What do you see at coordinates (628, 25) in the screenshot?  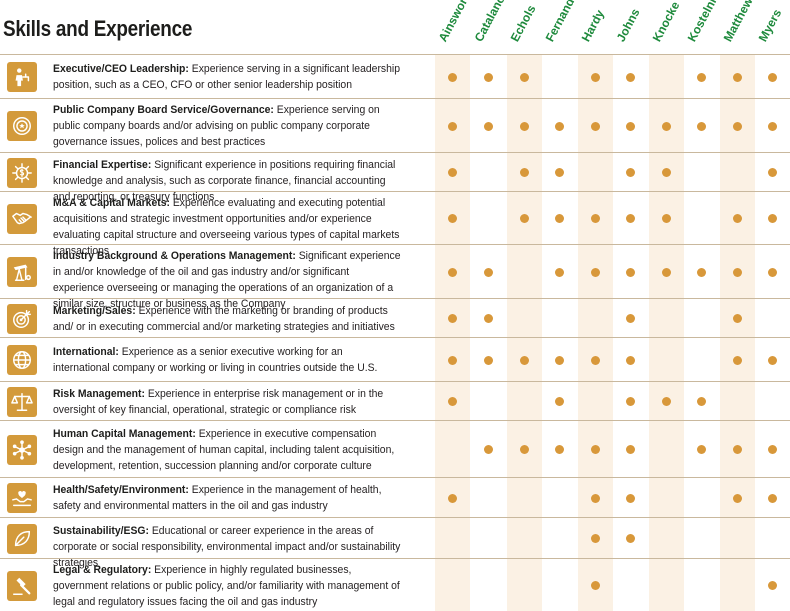 I see `director-name: Johns` at bounding box center [628, 25].